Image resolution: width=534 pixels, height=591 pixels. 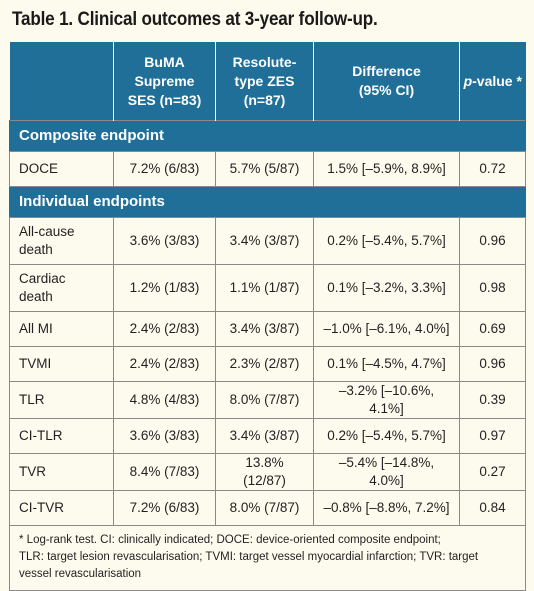 What do you see at coordinates (264, 99) in the screenshot?
I see `header-zes-line: (n=87)` at bounding box center [264, 99].